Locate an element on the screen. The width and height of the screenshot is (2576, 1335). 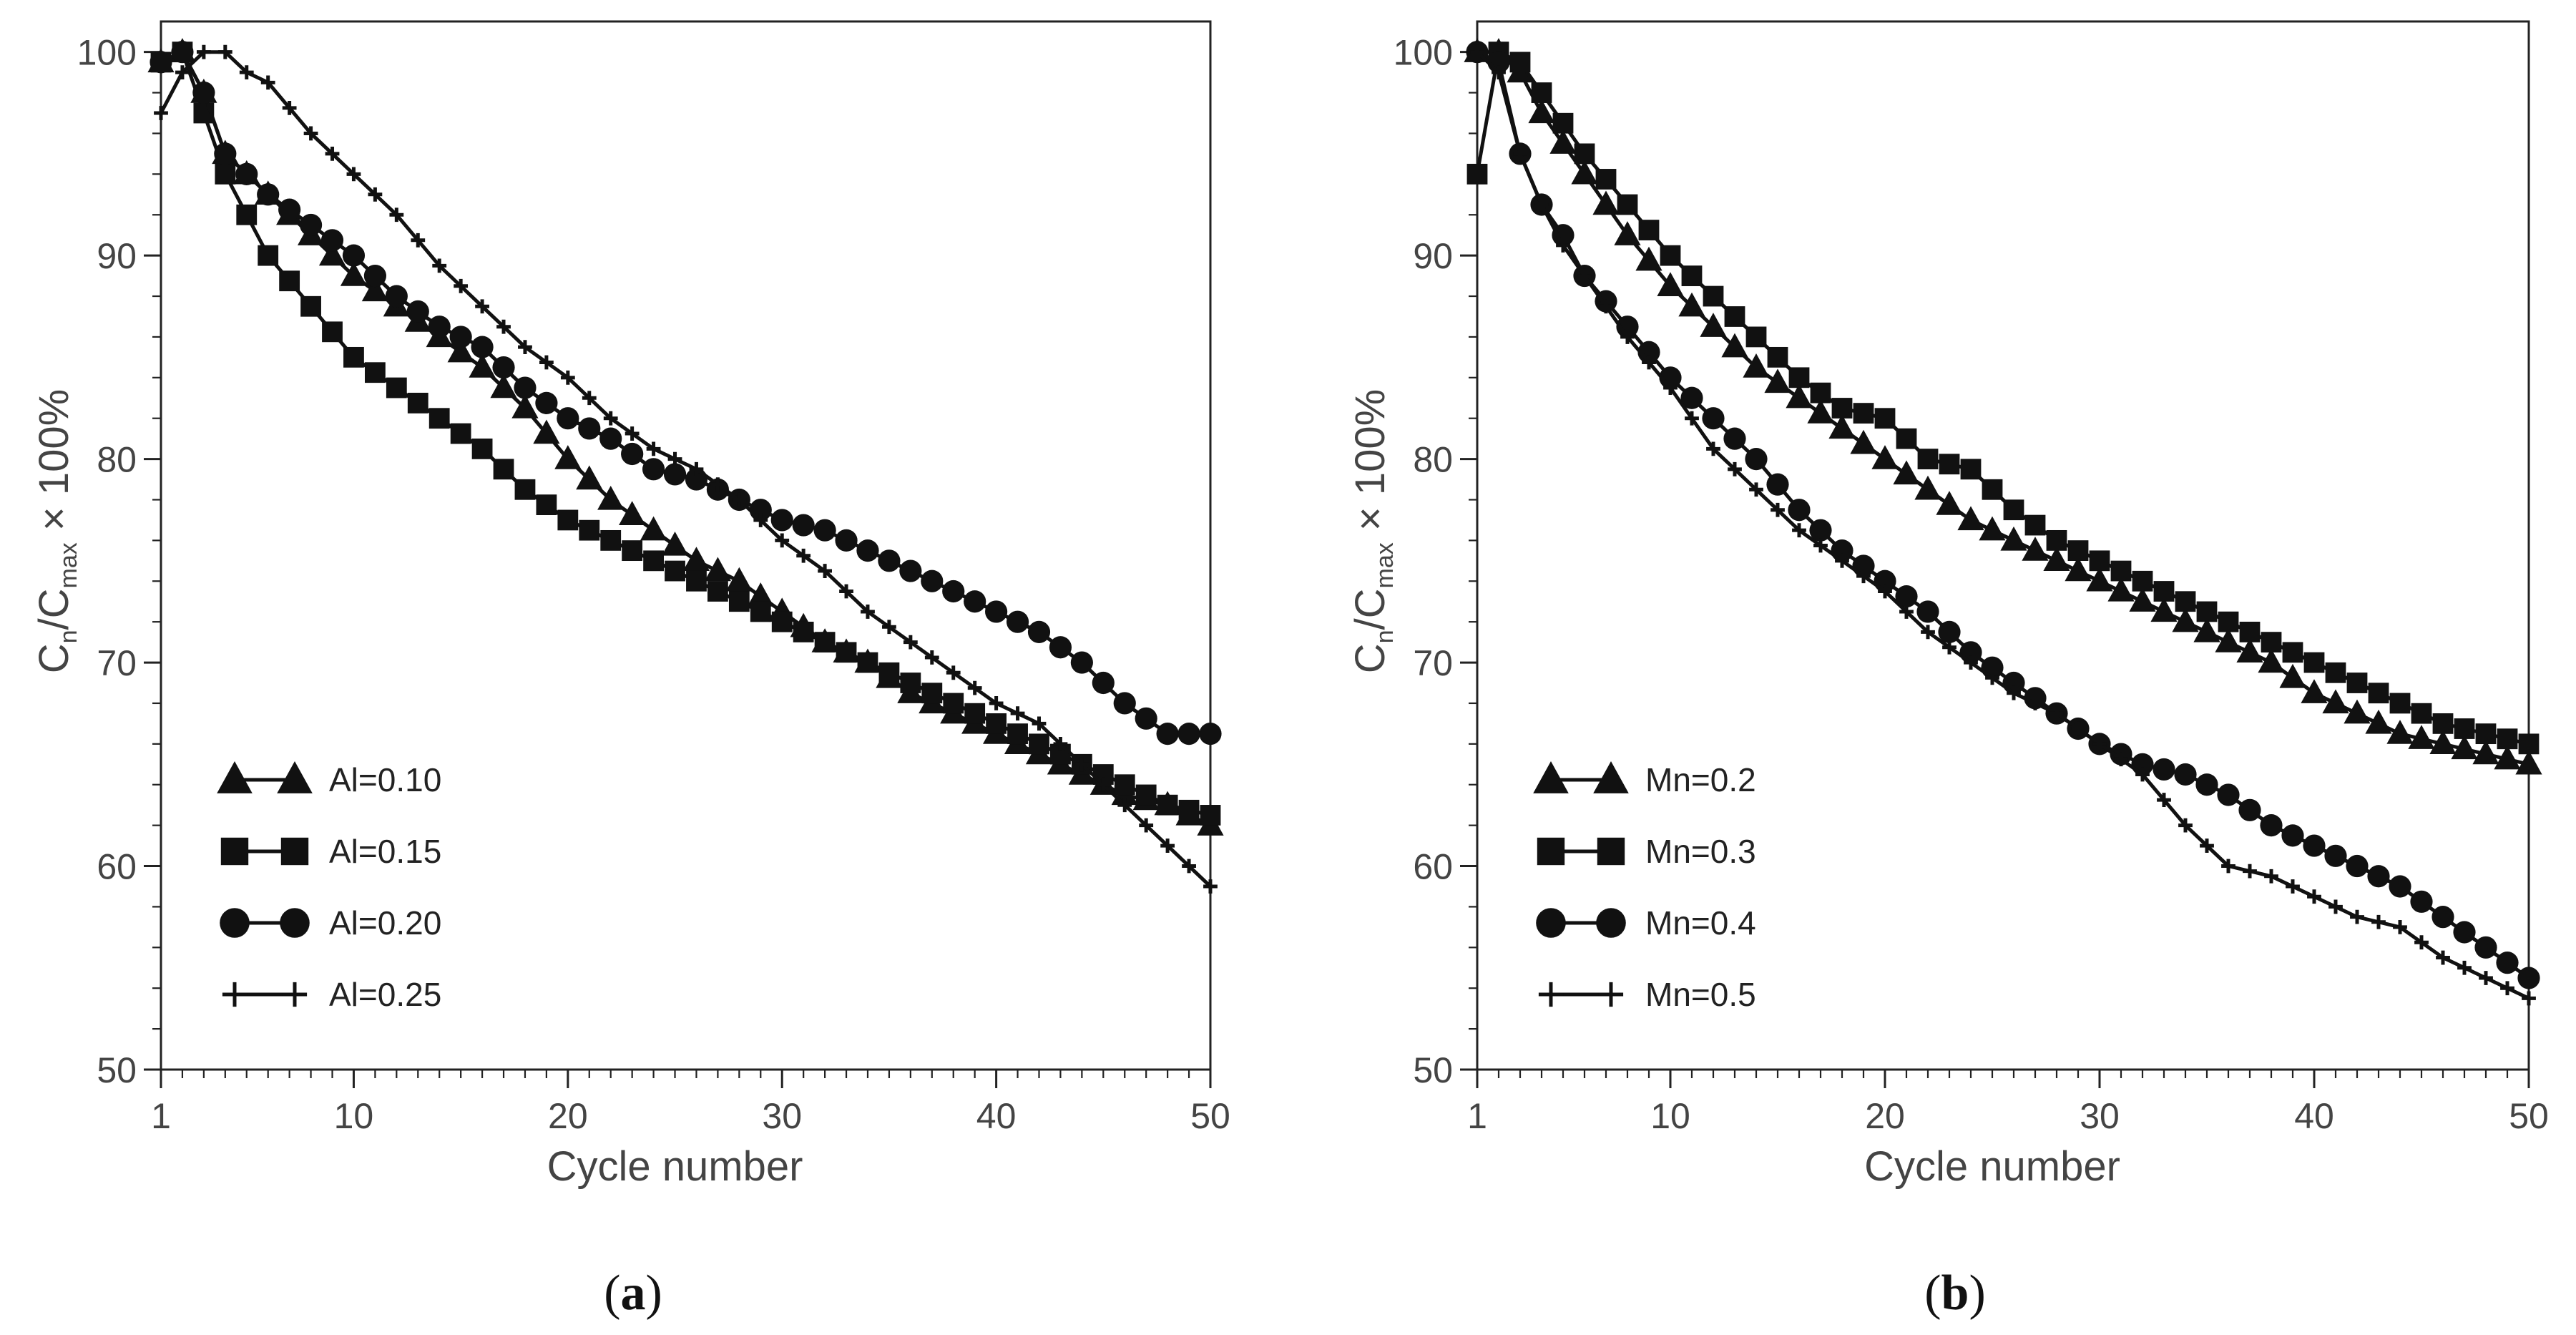
y-axis-title-sub-n: n is located at coordinates (1385, 636).